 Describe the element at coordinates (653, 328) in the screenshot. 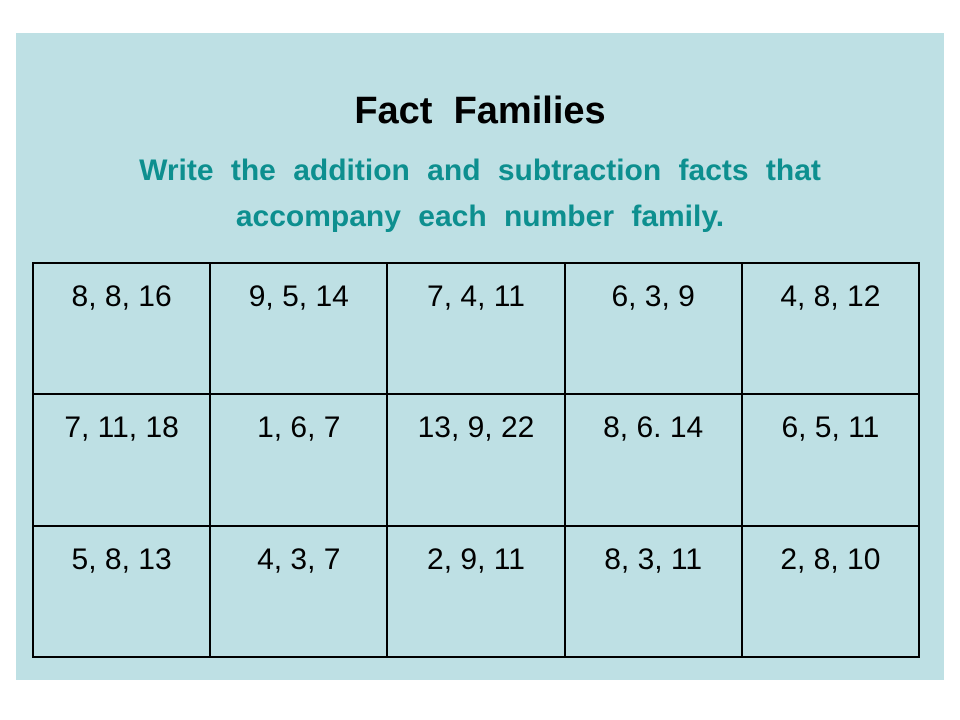

I see `table-cell: 6, 3, 9` at that location.